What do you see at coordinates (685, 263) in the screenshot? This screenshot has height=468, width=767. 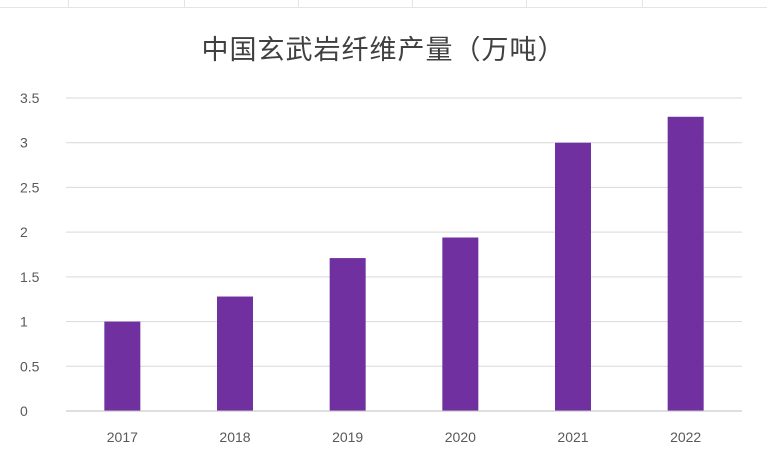 I see `bar-2022` at bounding box center [685, 263].